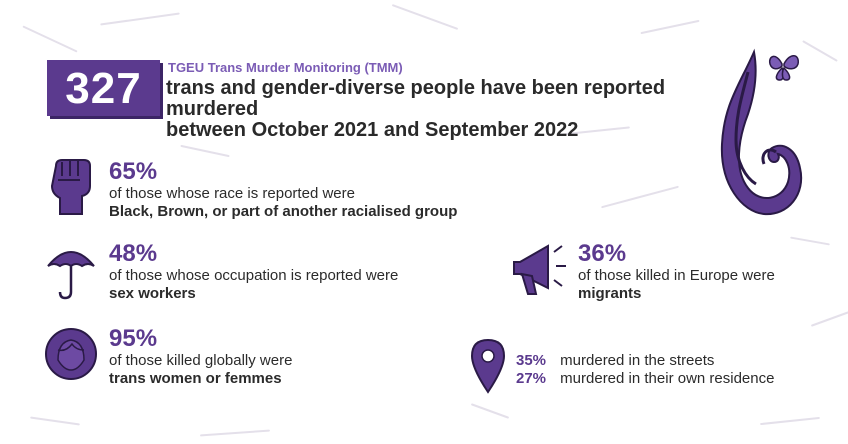  Describe the element at coordinates (676, 275) in the screenshot. I see `europe-desc-text: of those killed in Europe were` at that location.